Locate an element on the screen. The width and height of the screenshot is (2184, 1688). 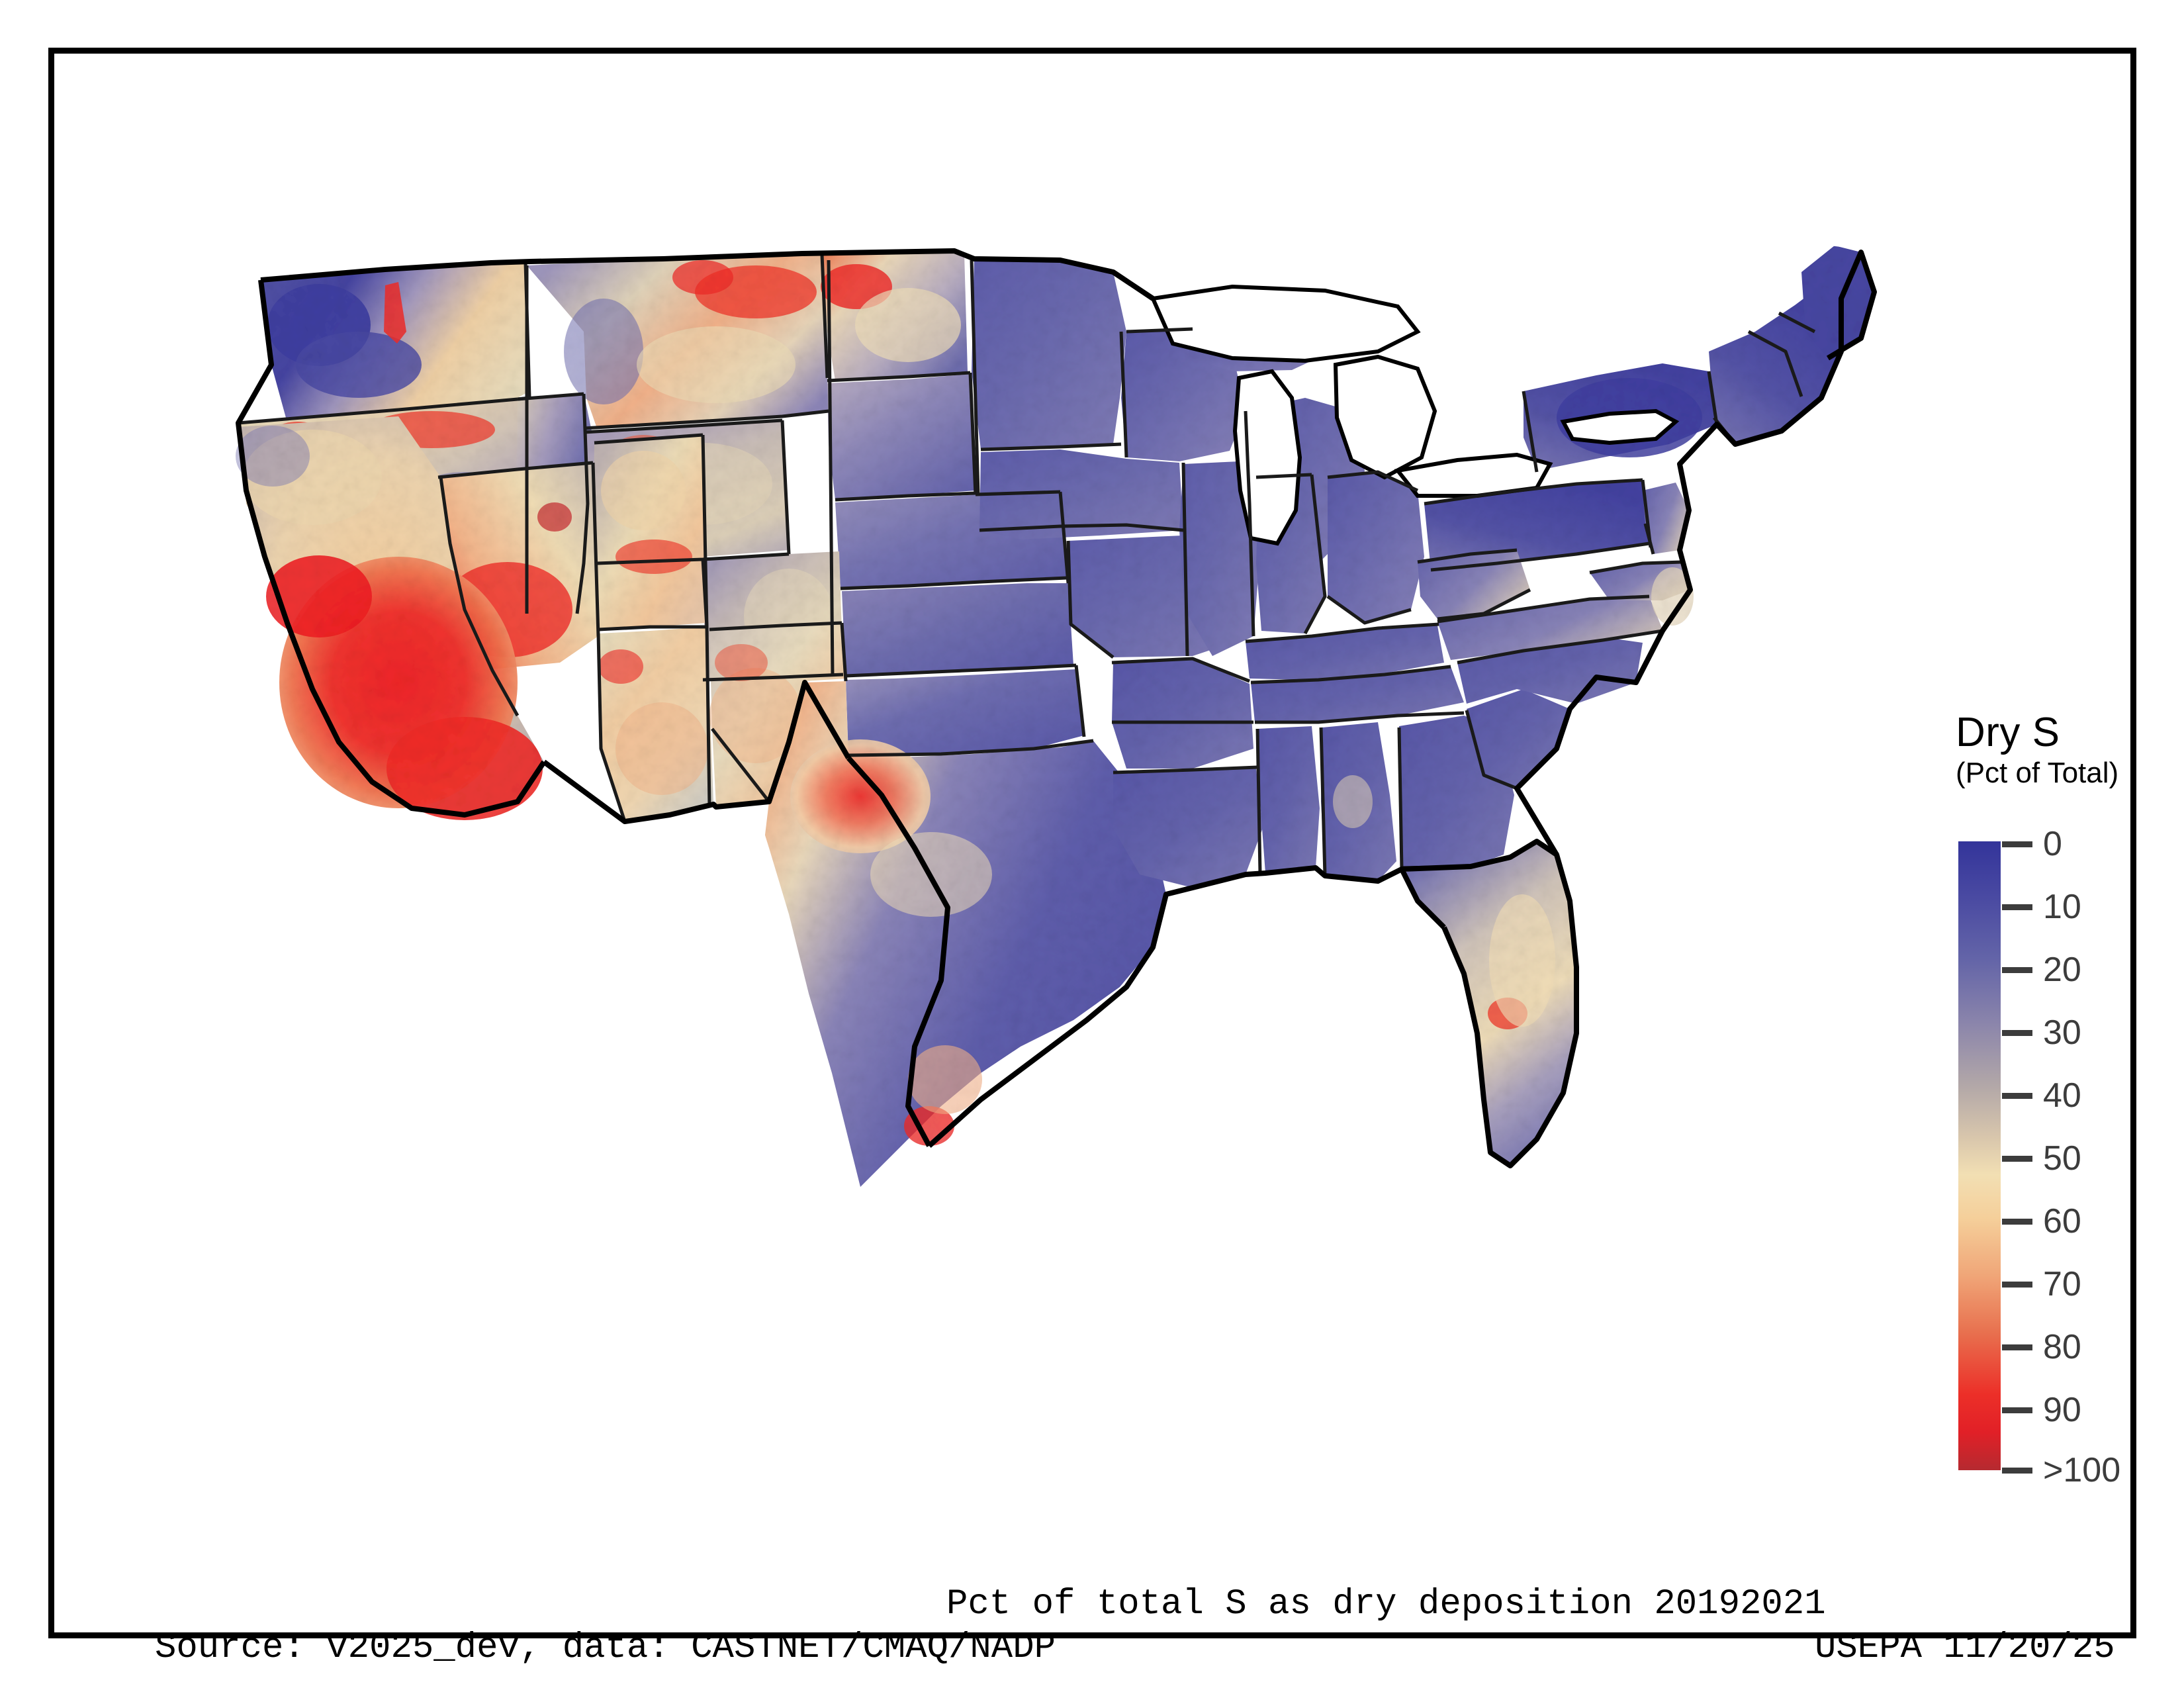
region-minnesota is located at coordinates (1049, 354).